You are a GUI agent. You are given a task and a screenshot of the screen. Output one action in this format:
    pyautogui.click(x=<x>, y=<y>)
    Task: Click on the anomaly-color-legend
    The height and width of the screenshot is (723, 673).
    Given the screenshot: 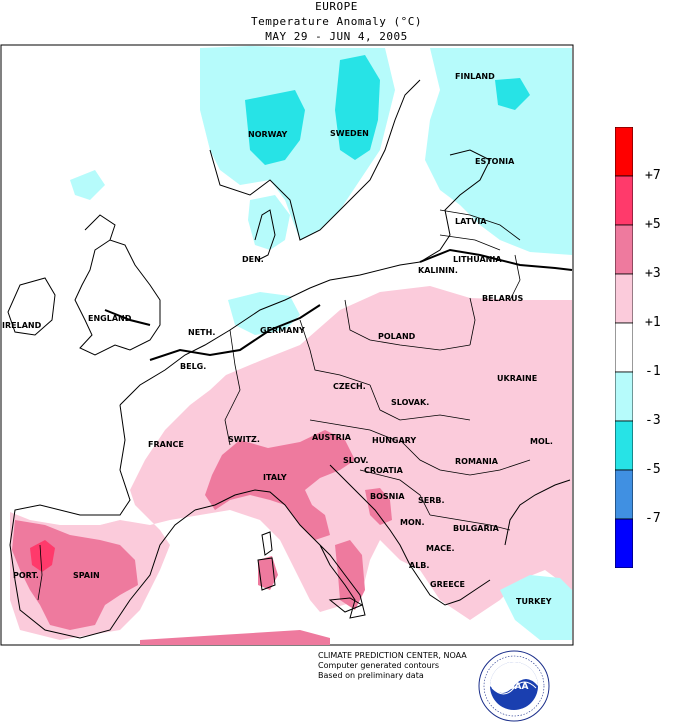 What is the action you would take?
    pyautogui.click(x=624, y=347)
    